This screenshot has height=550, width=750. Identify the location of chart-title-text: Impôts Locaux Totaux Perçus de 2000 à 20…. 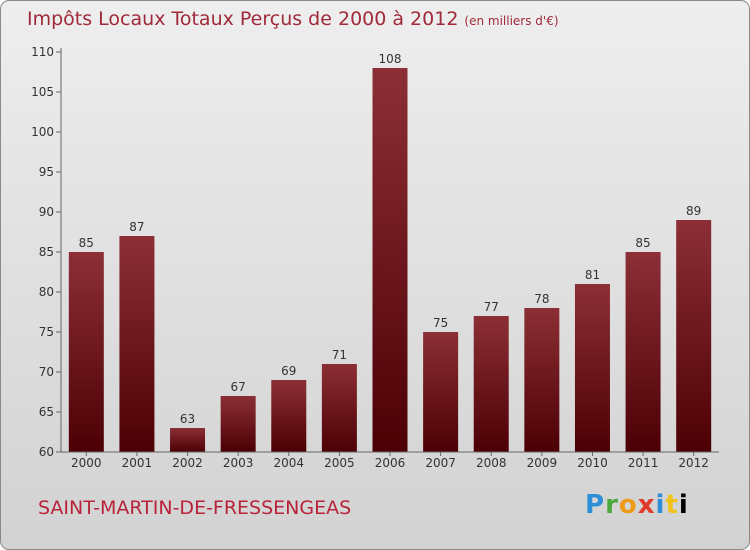
(243, 19).